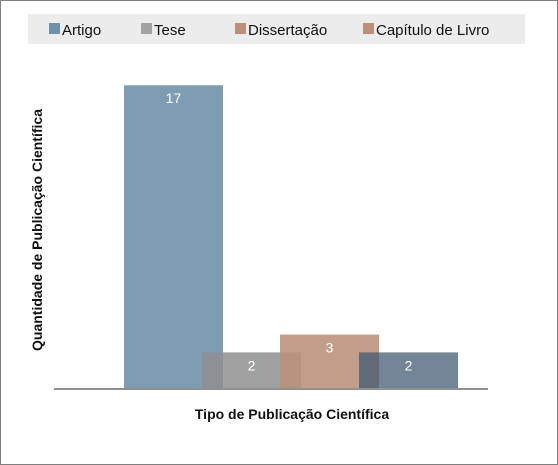 This screenshot has width=558, height=465. What do you see at coordinates (54, 28) in the screenshot?
I see `legend-swatch-artigo` at bounding box center [54, 28].